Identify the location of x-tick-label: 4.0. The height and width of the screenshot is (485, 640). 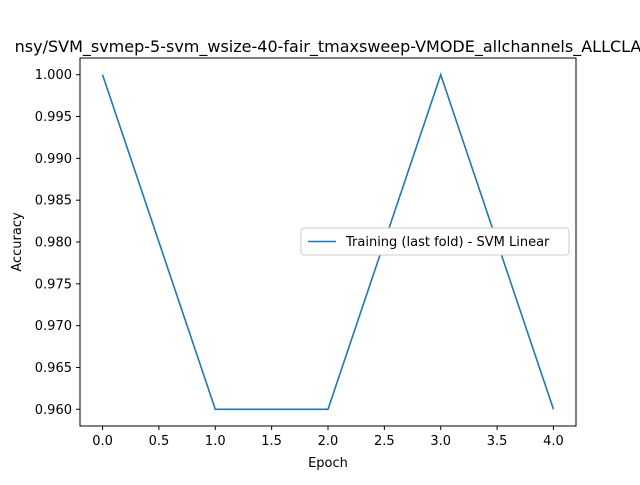
(553, 441).